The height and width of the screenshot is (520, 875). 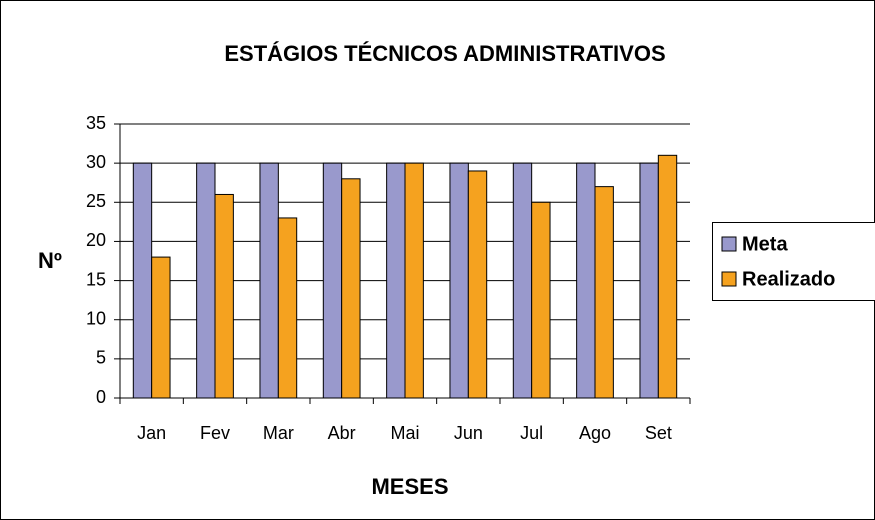 I want to click on y-tick-label: 20, so click(x=96, y=240).